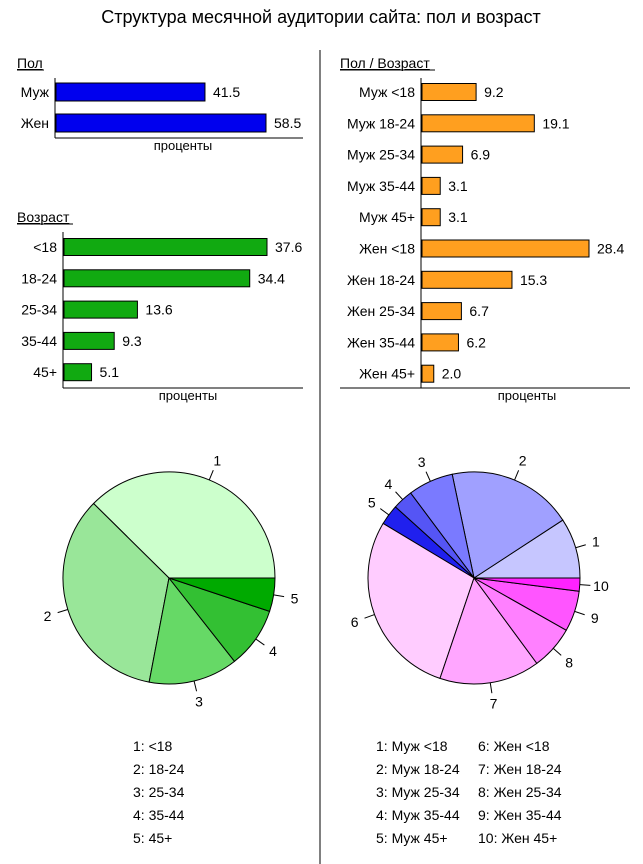 Image resolution: width=643 pixels, height=864 pixels. I want to click on gender-age-pie-legend-item: 8: Жен 25-34, so click(520, 792).